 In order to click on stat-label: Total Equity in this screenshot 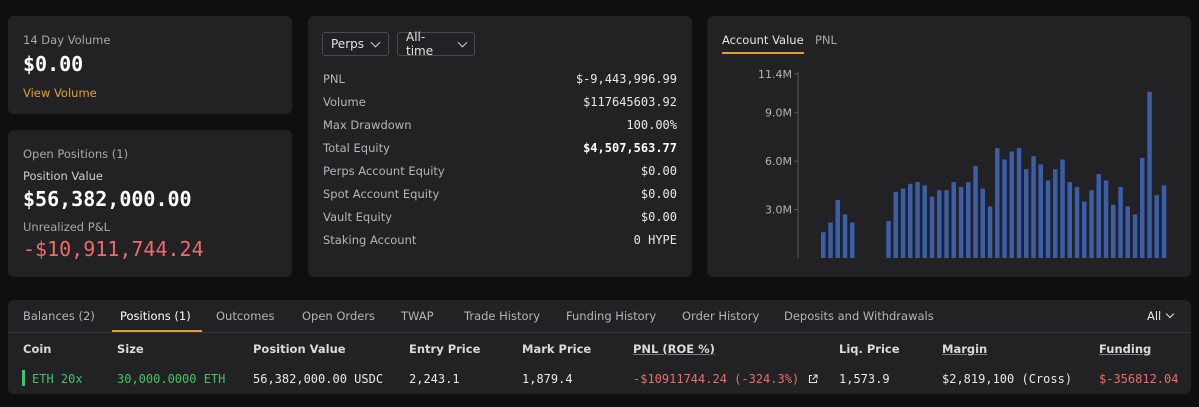, I will do `click(356, 148)`.